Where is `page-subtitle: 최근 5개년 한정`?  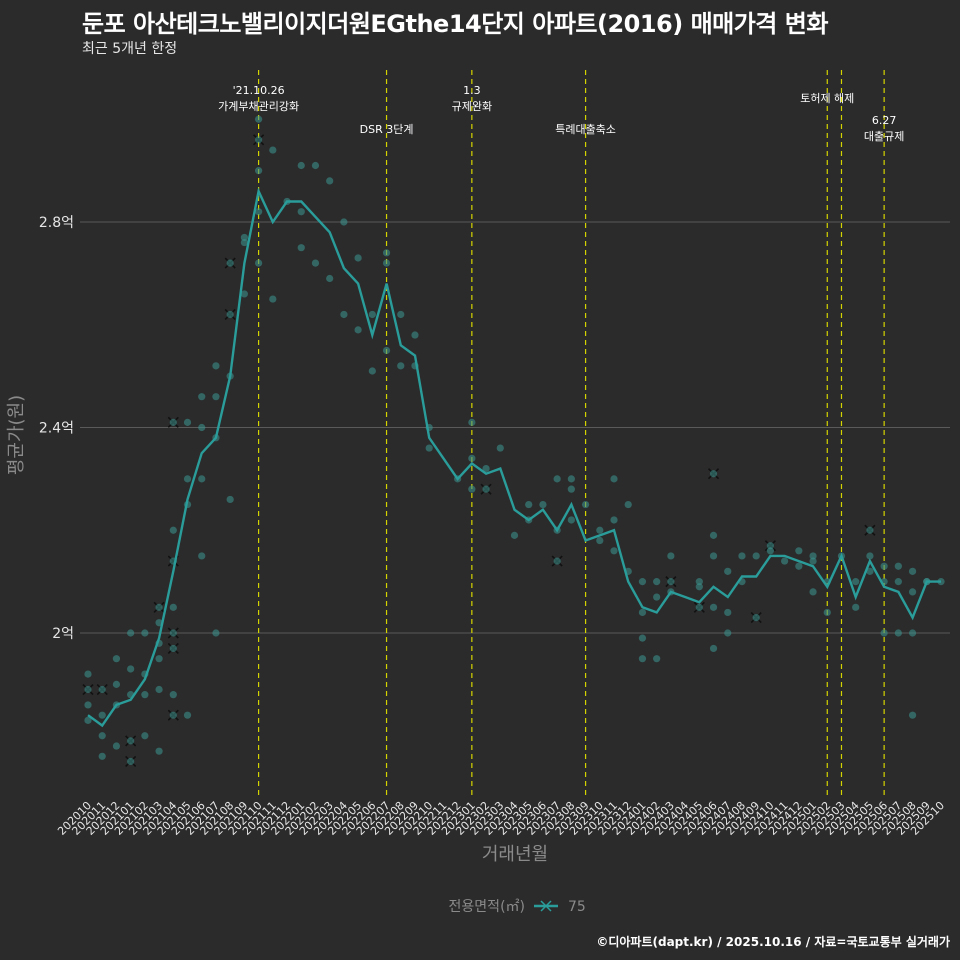 page-subtitle: 최근 5개년 한정 is located at coordinates (130, 49).